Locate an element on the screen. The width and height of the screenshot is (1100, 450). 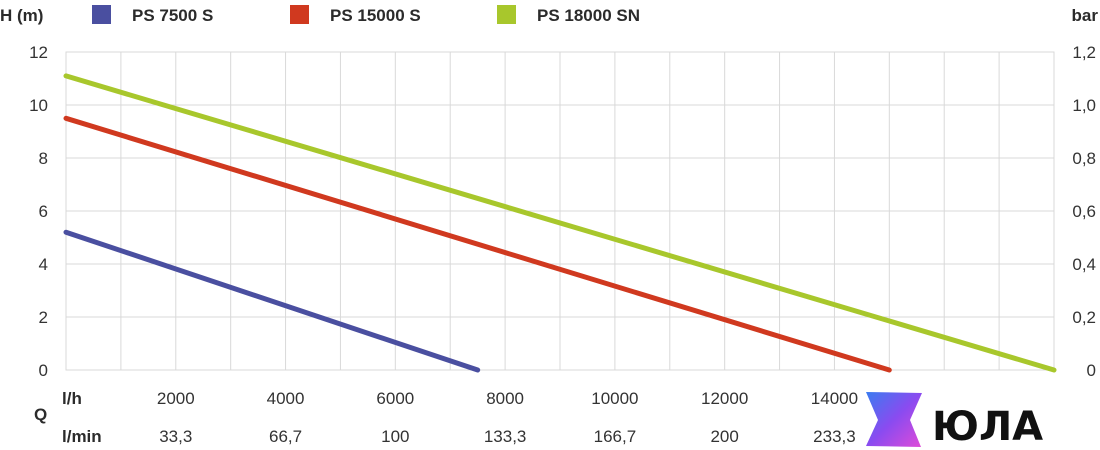
brand-logo: ЮЛА is located at coordinates (981, 418).